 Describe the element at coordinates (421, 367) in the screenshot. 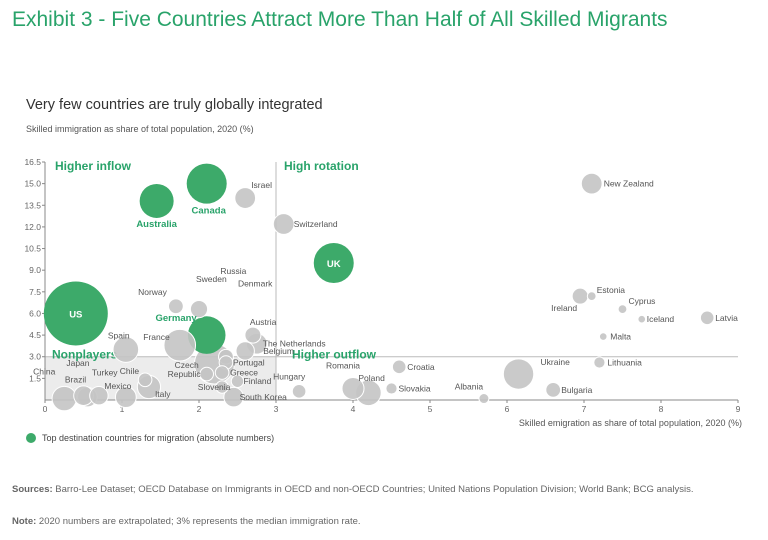

I see `point-label-croatia: Croatia` at that location.